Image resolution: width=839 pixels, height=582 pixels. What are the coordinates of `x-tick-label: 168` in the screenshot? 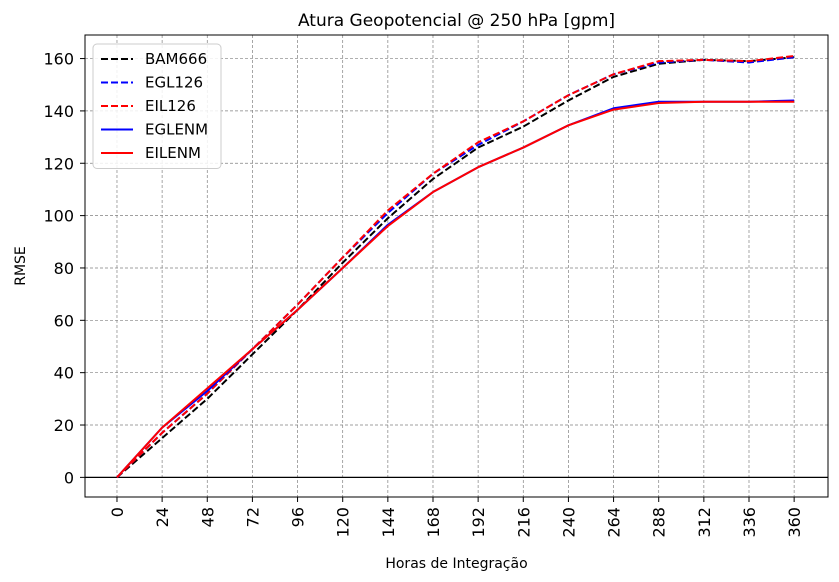 It's located at (433, 522).